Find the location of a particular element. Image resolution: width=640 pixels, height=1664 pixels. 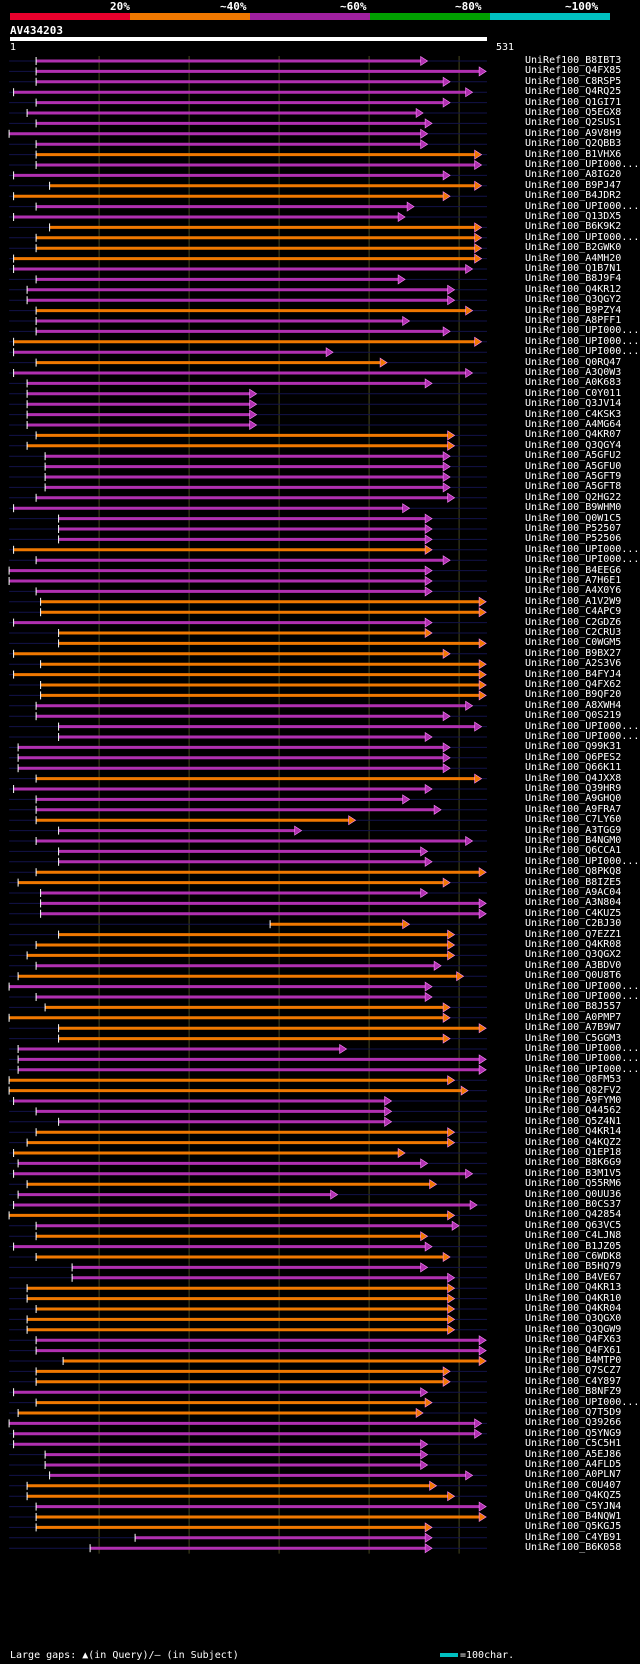

hit-label: UniRef100_Q3JV14 is located at coordinates (573, 404).